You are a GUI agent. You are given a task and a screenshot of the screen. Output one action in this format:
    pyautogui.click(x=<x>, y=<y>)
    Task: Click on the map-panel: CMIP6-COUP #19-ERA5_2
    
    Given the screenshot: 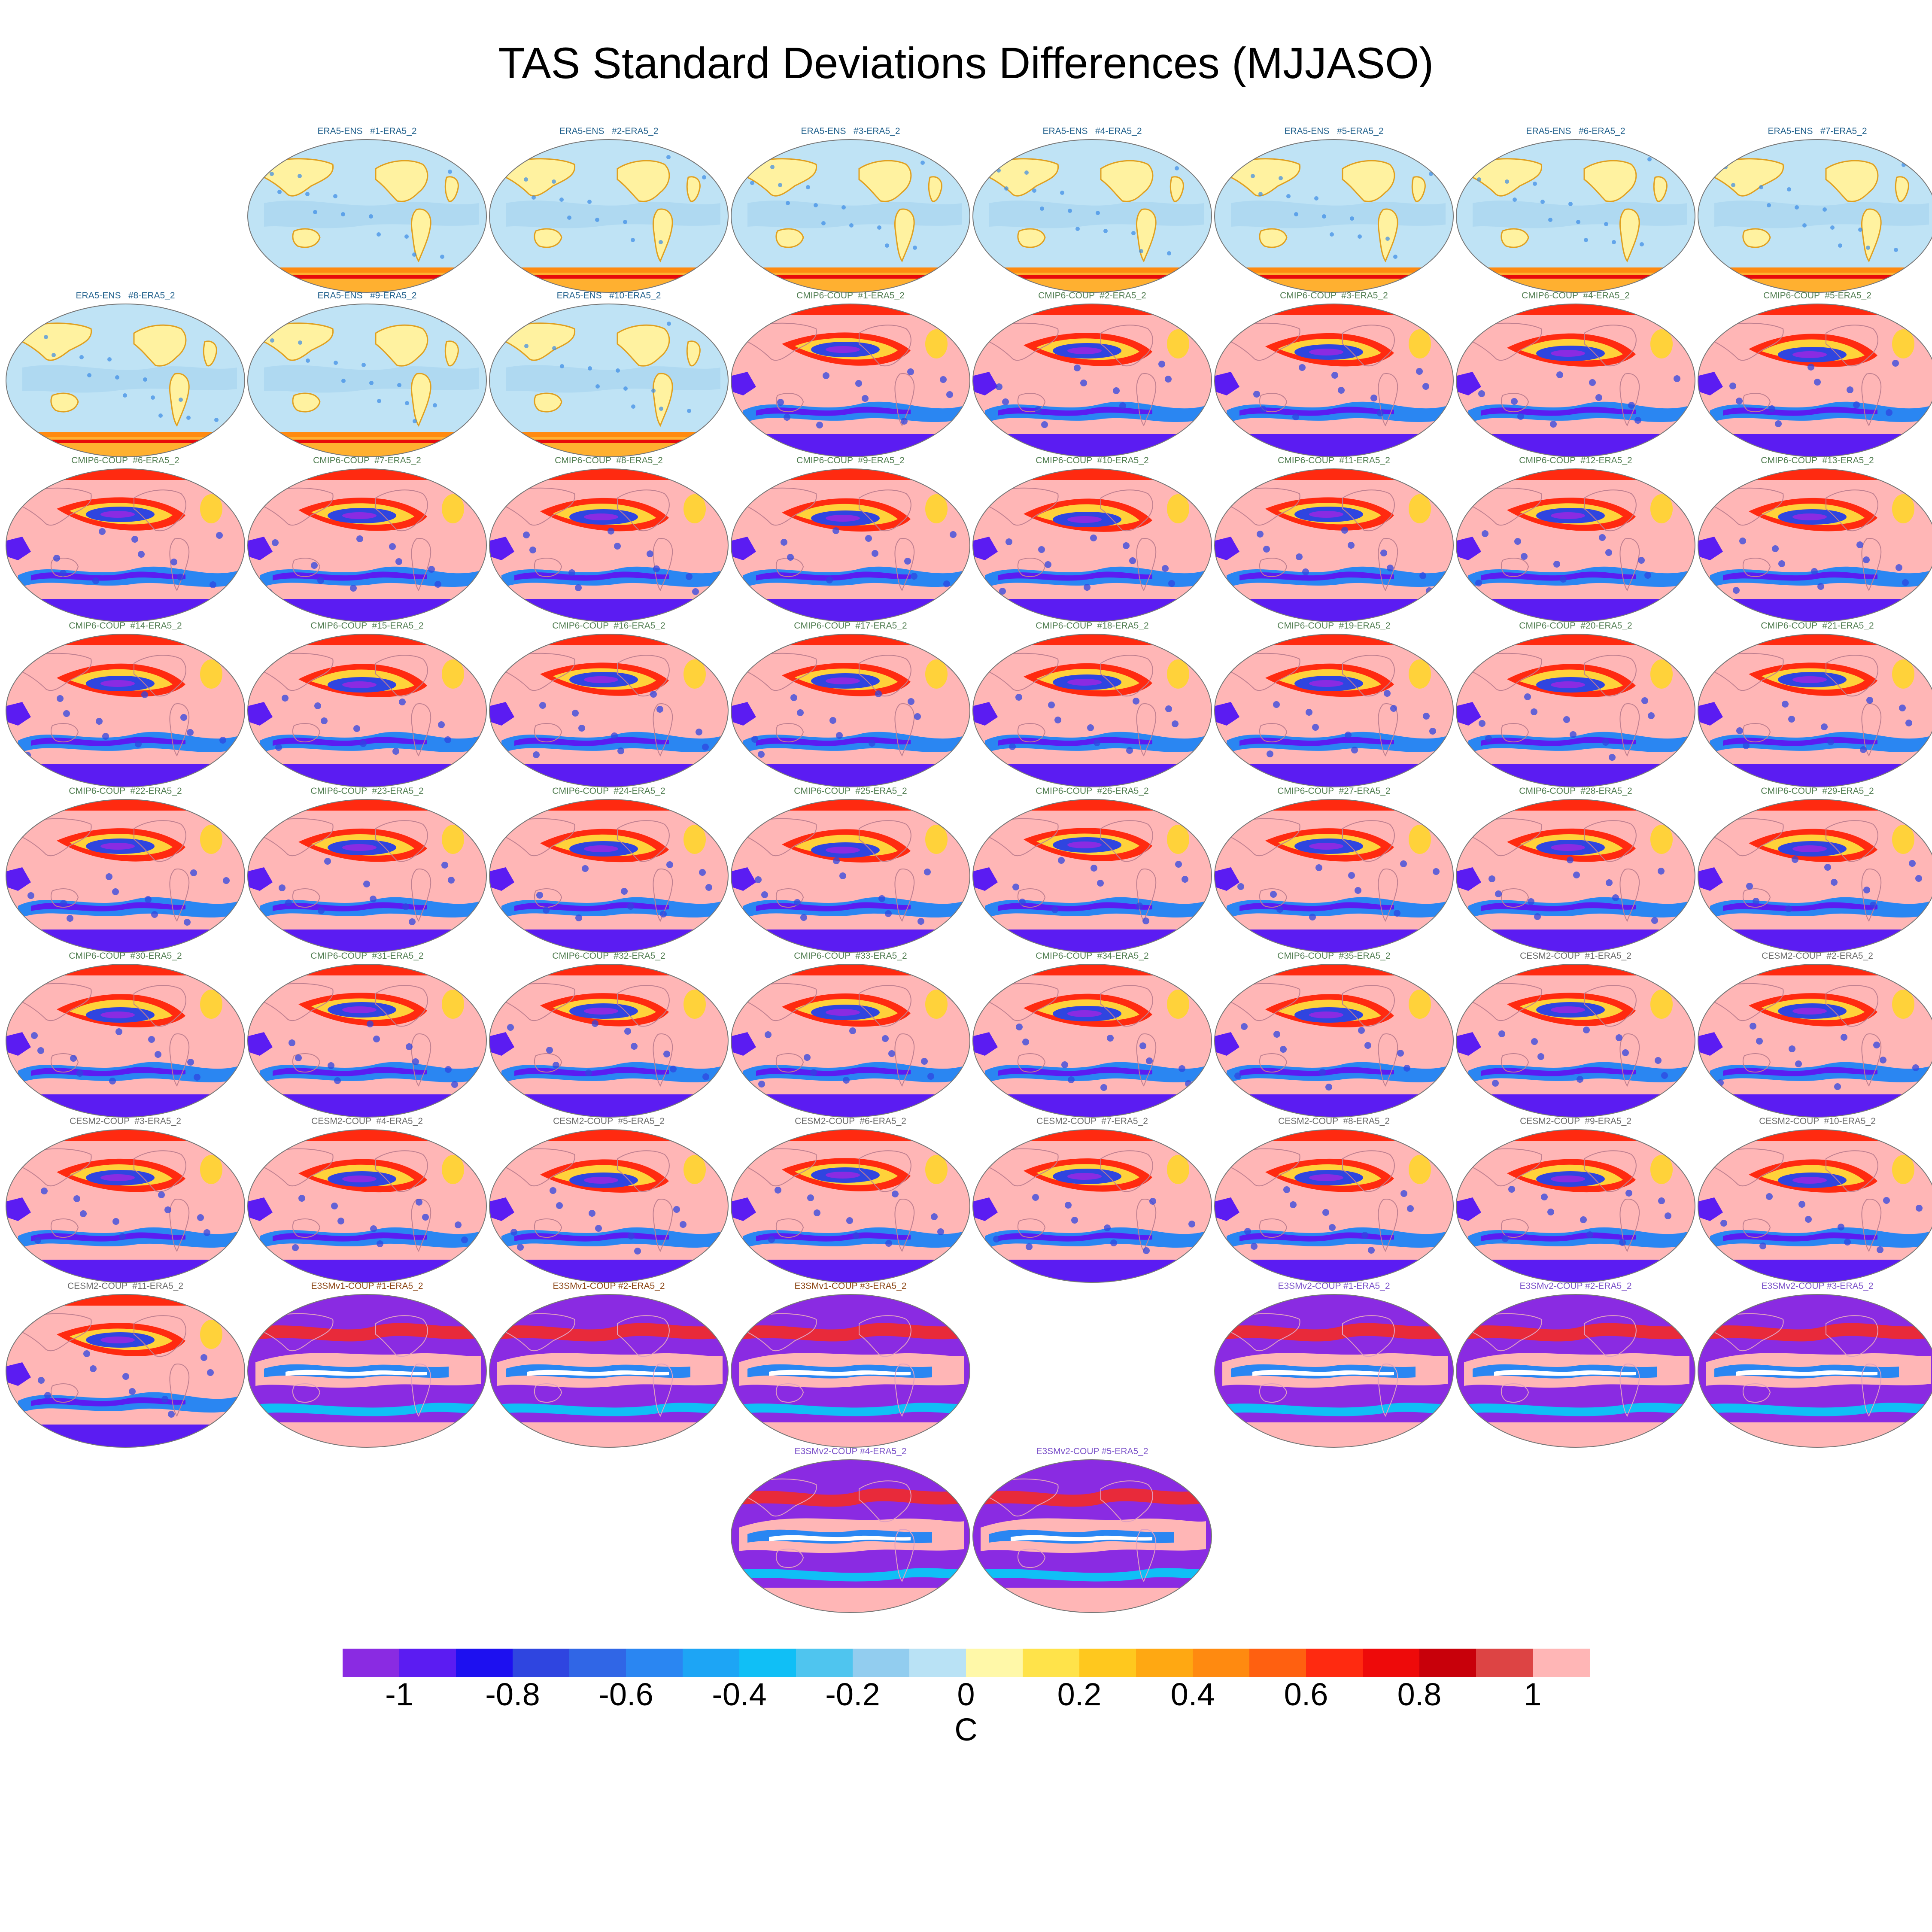 What is the action you would take?
    pyautogui.click(x=1334, y=705)
    